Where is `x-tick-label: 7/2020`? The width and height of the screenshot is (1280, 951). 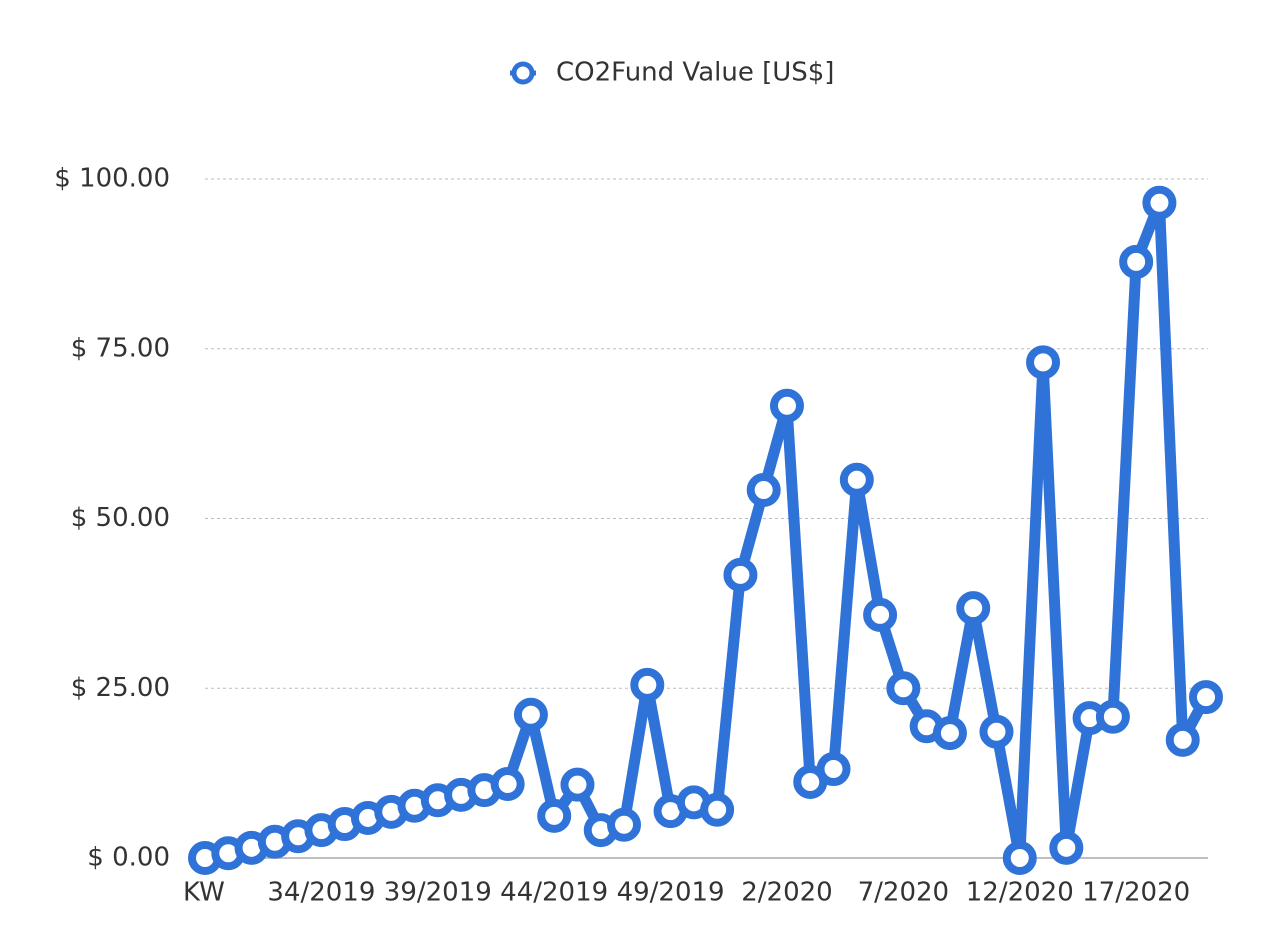 x-tick-label: 7/2020 is located at coordinates (903, 893).